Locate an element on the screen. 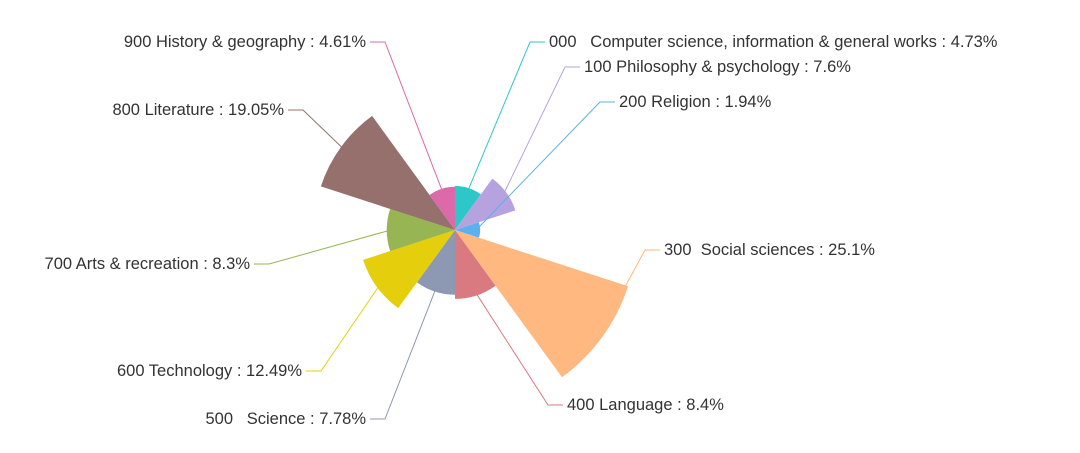  slice-label: 900 History & geography : 4.61% is located at coordinates (245, 42).